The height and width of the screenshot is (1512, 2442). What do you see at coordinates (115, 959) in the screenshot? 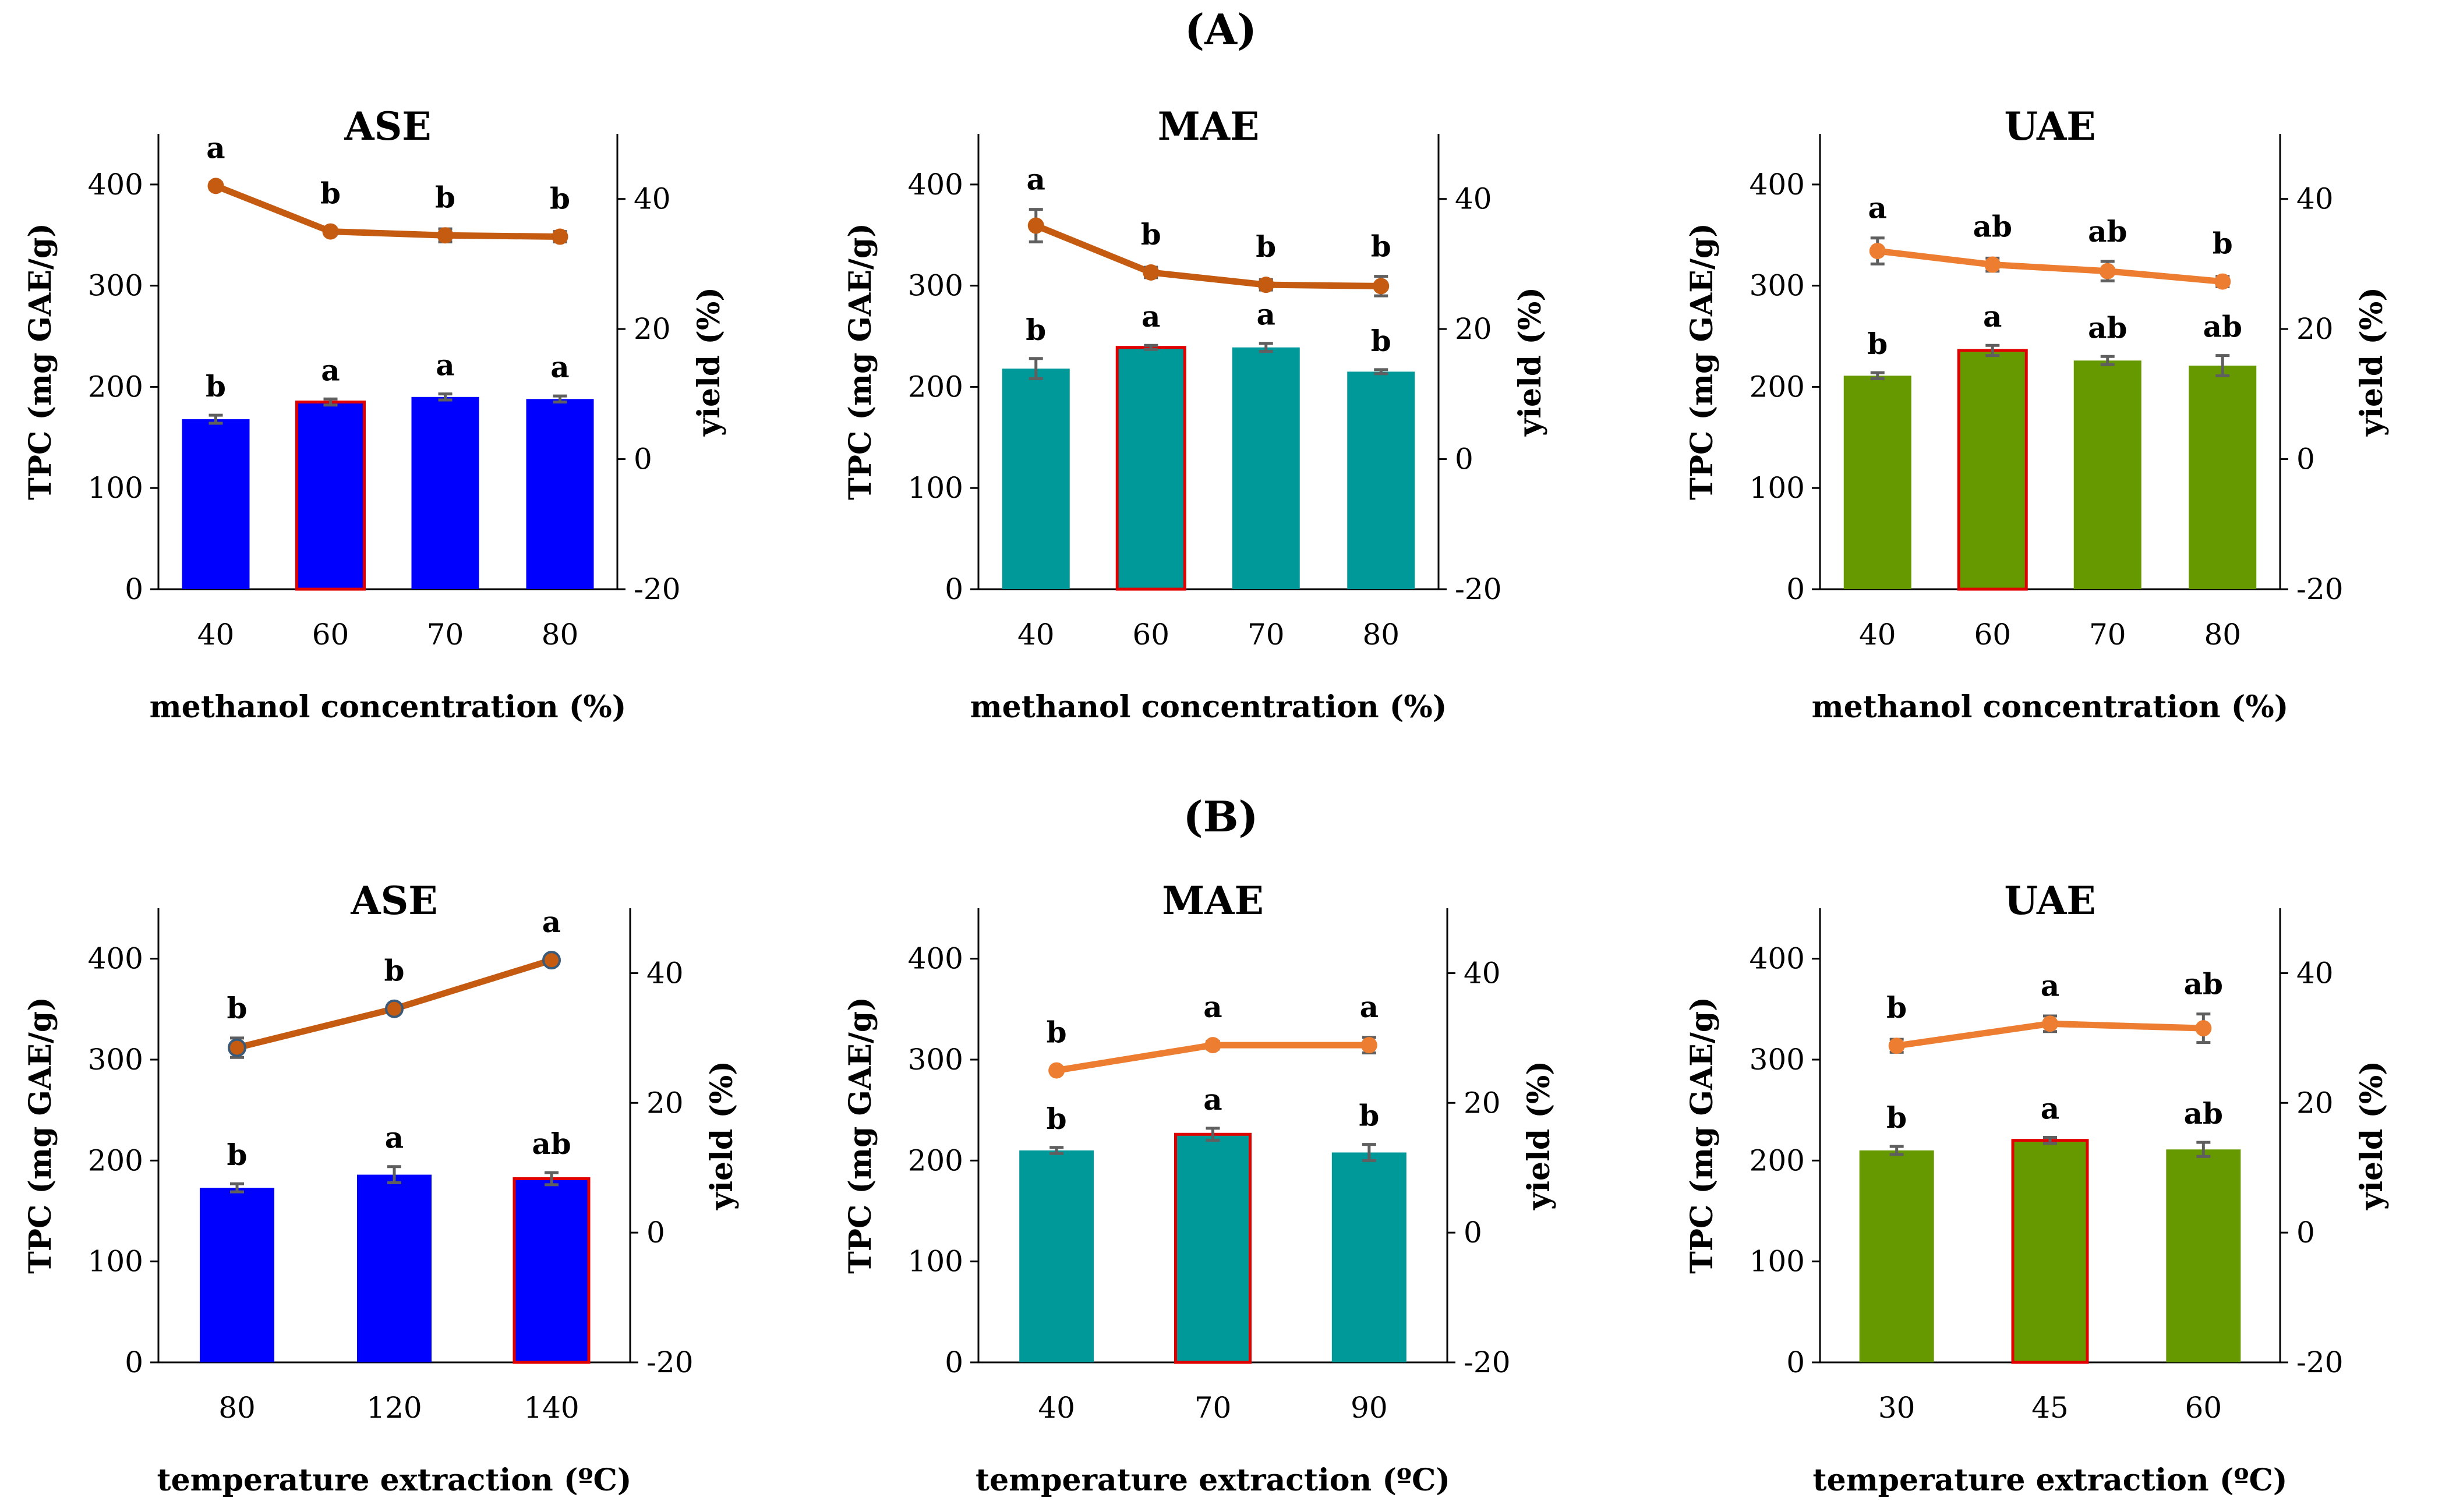
I see `y-tick-label: 400` at bounding box center [115, 959].